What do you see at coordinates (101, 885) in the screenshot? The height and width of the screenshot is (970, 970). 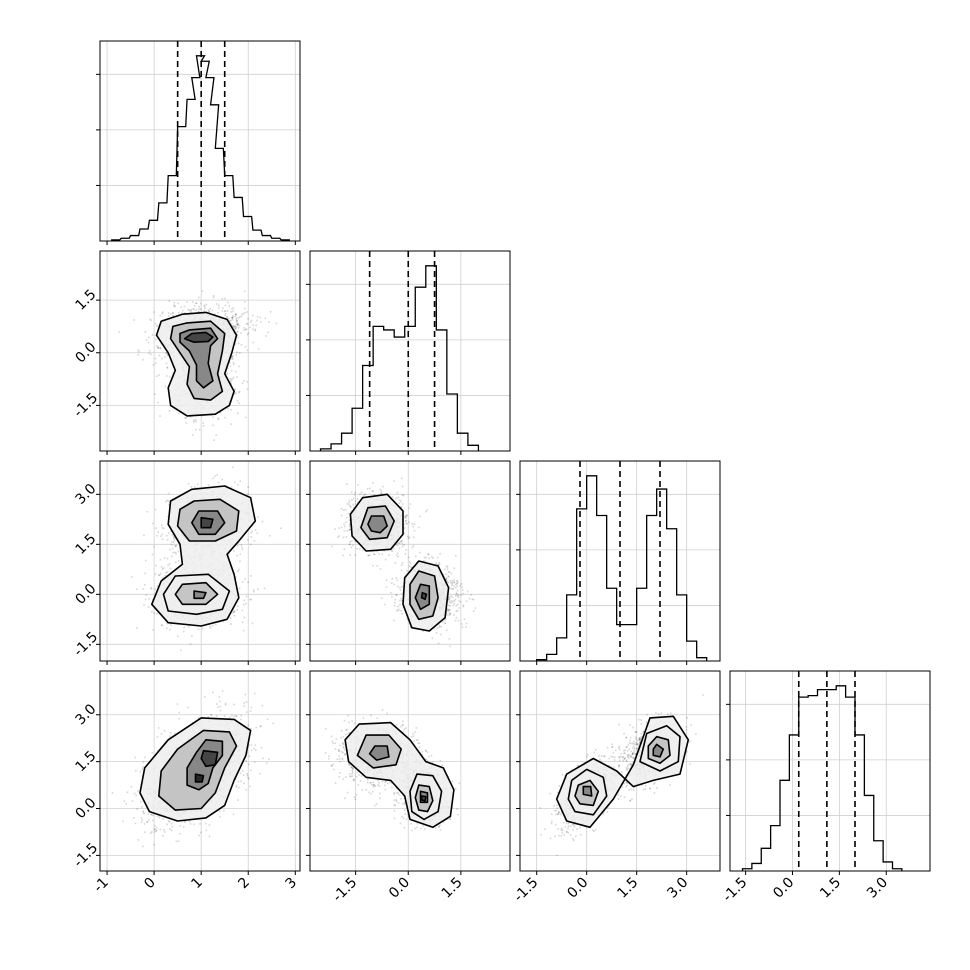 I see `x-tick-label: -1` at bounding box center [101, 885].